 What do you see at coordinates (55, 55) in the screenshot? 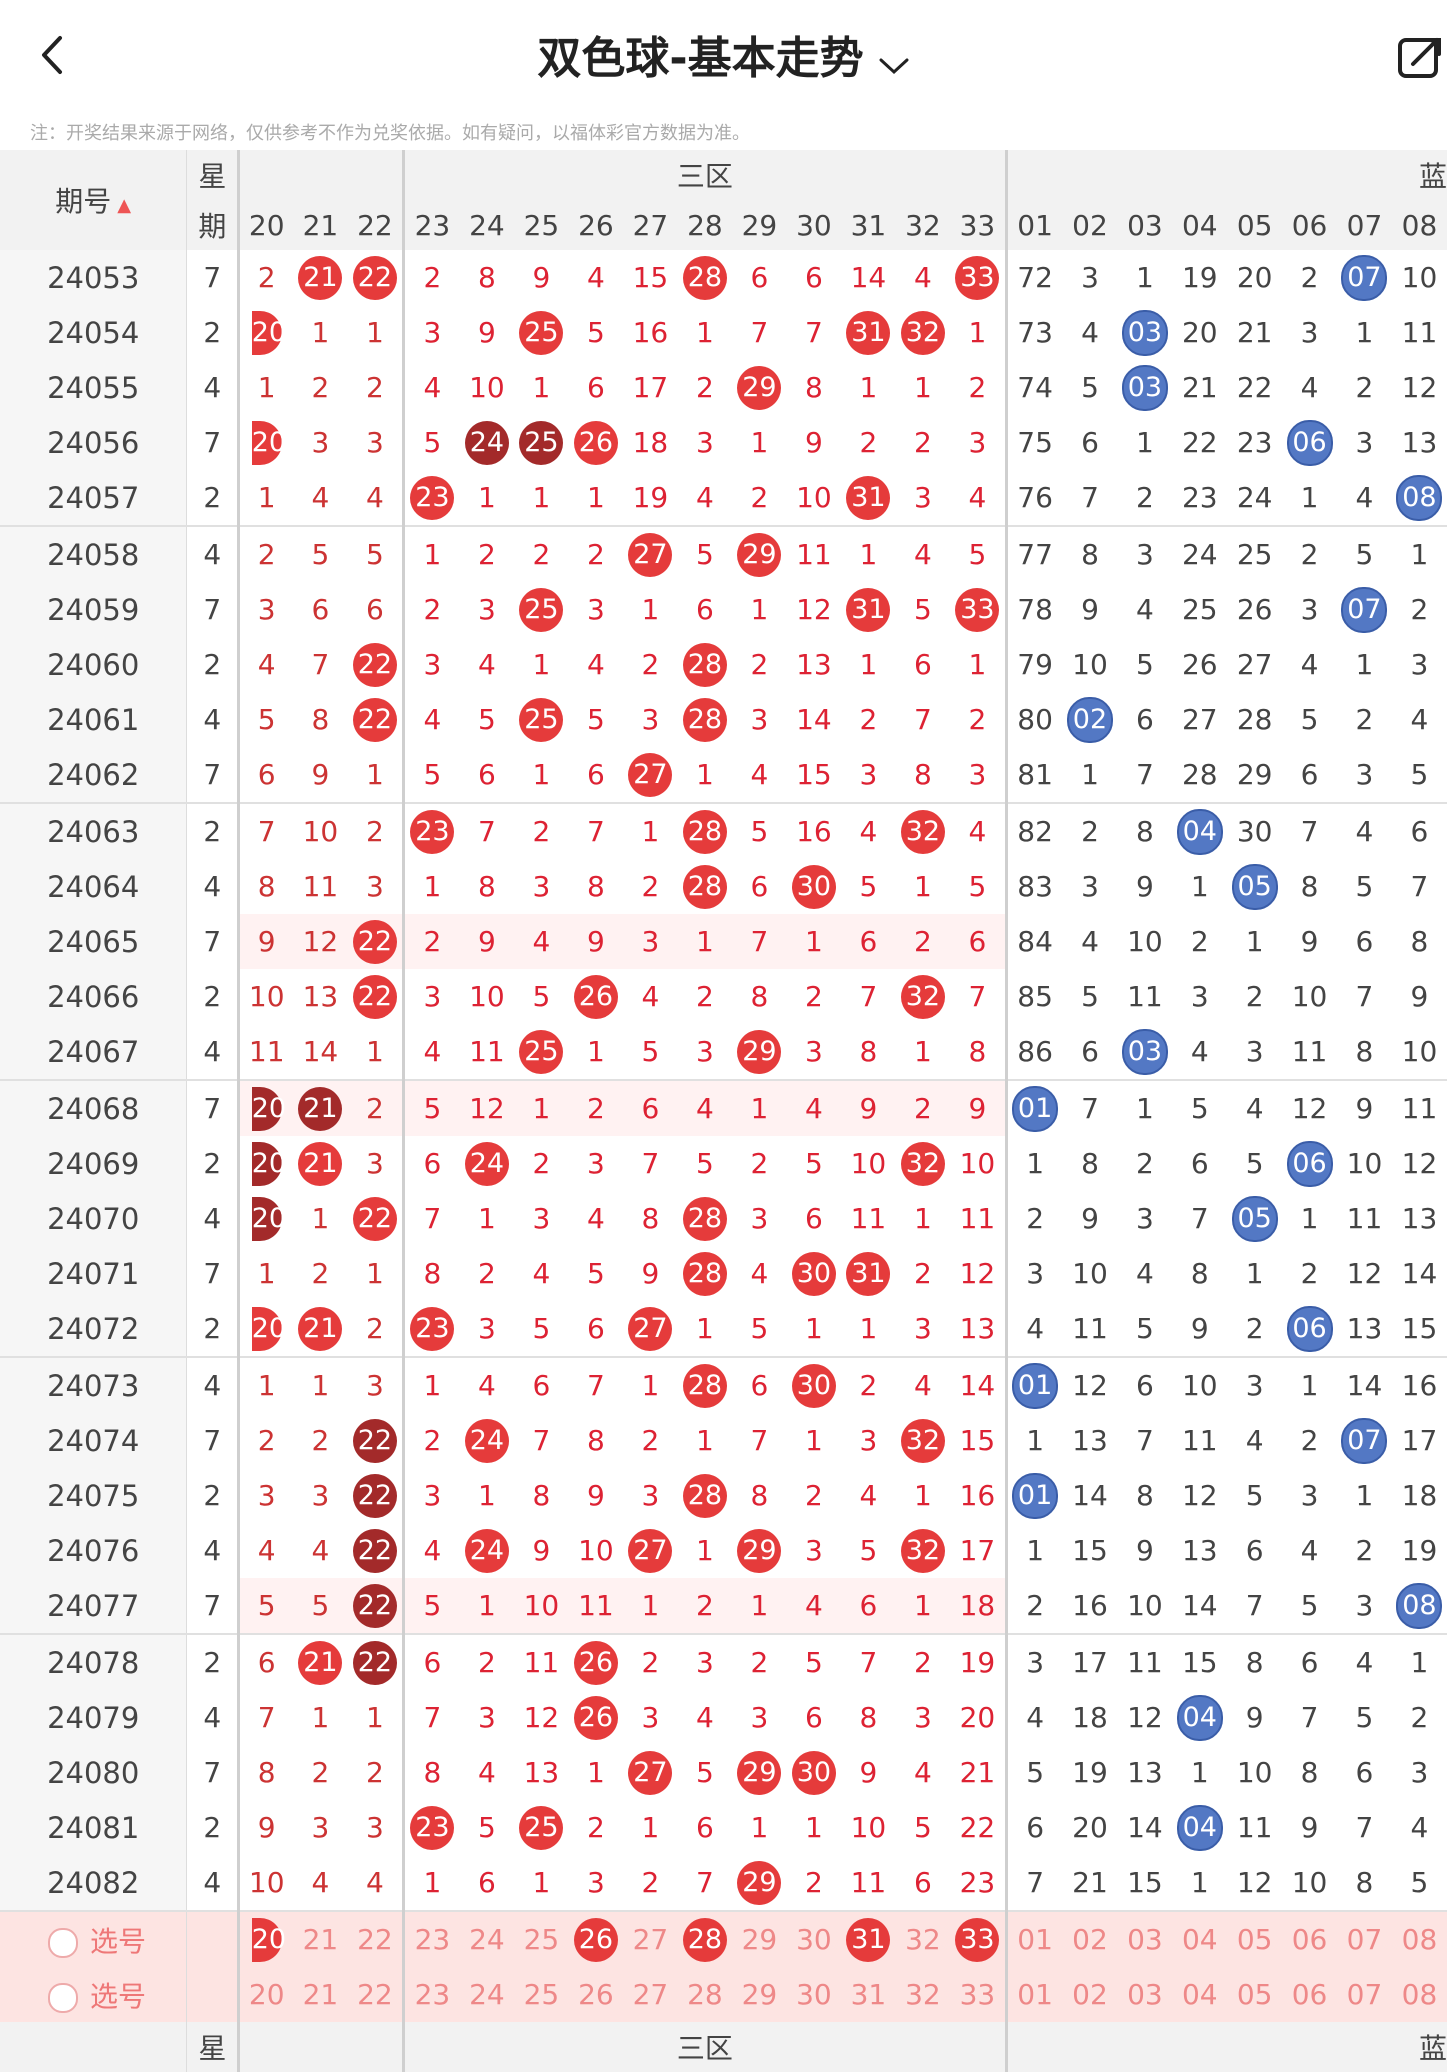
I see `back-icon` at bounding box center [55, 55].